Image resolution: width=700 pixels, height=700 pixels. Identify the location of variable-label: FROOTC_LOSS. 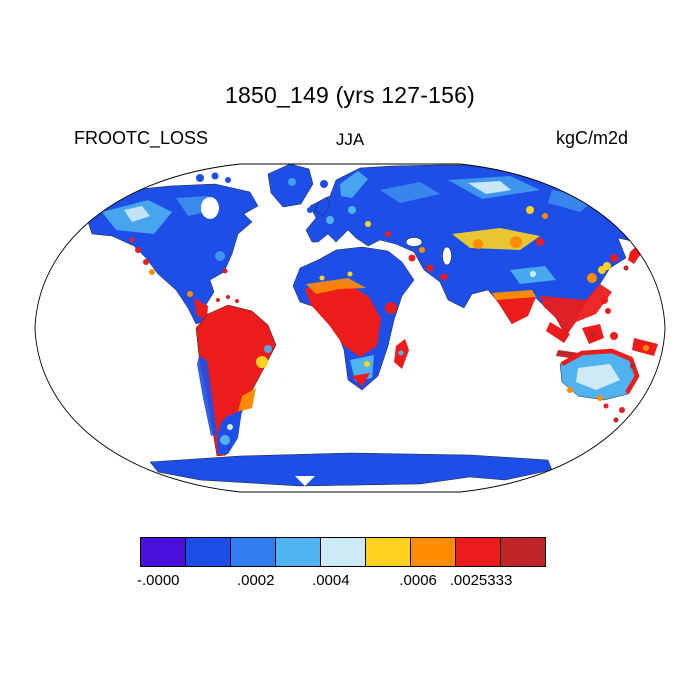
(141, 138).